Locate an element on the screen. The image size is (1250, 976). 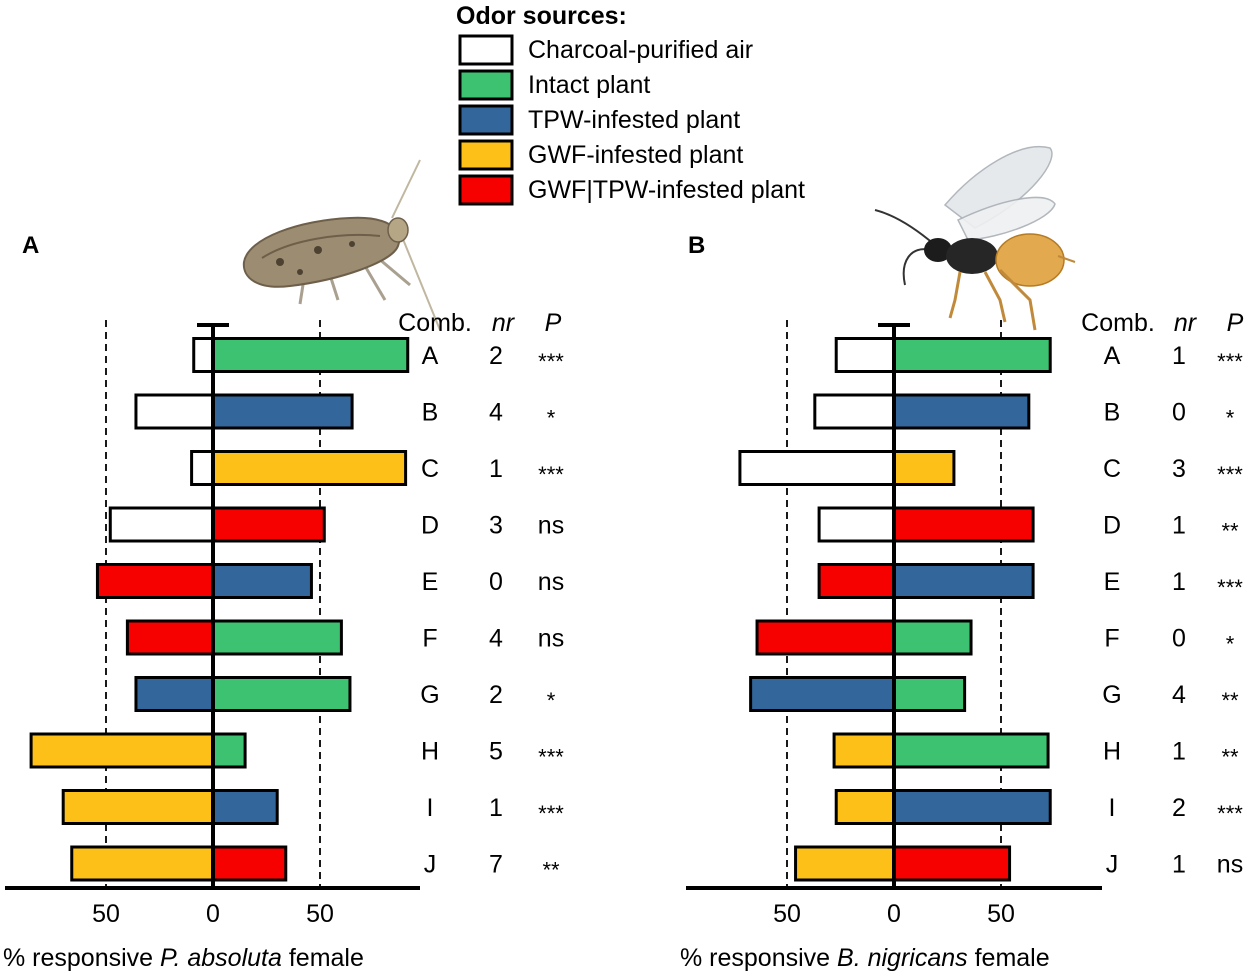
panel-a-bar-e-right is located at coordinates (262, 581).